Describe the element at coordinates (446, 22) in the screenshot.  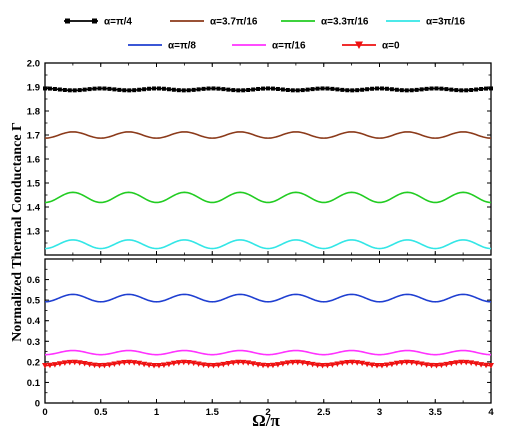
I see `legend-label-3: α=3π/16` at that location.